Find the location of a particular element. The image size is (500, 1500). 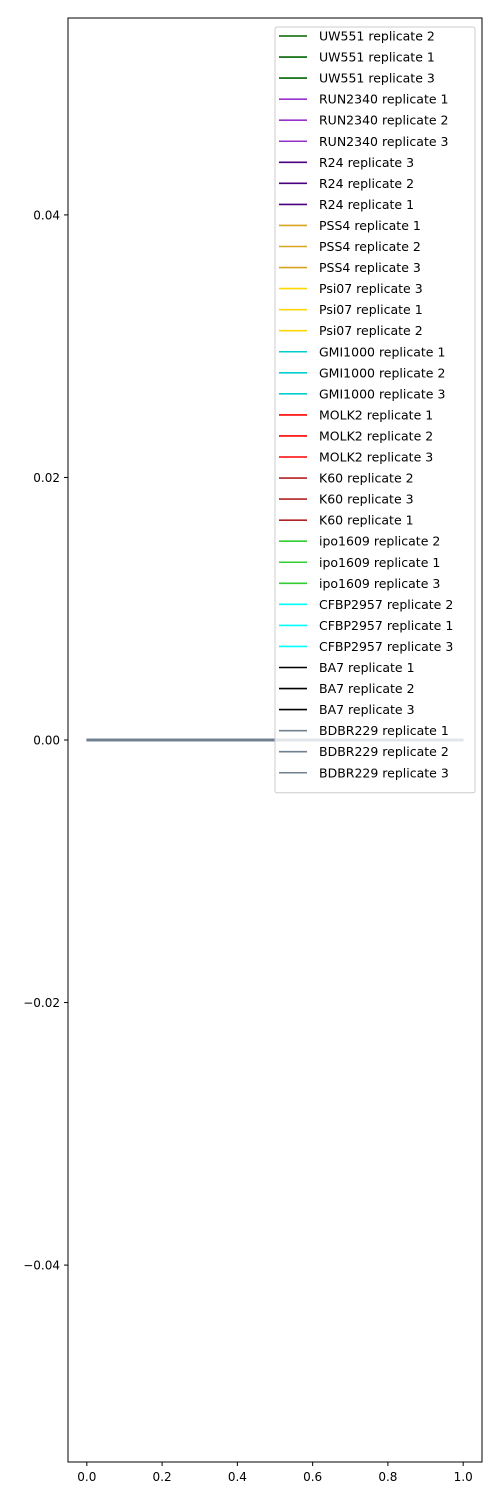

legend-label: CFBP2957 replicate 3 is located at coordinates (386, 646).